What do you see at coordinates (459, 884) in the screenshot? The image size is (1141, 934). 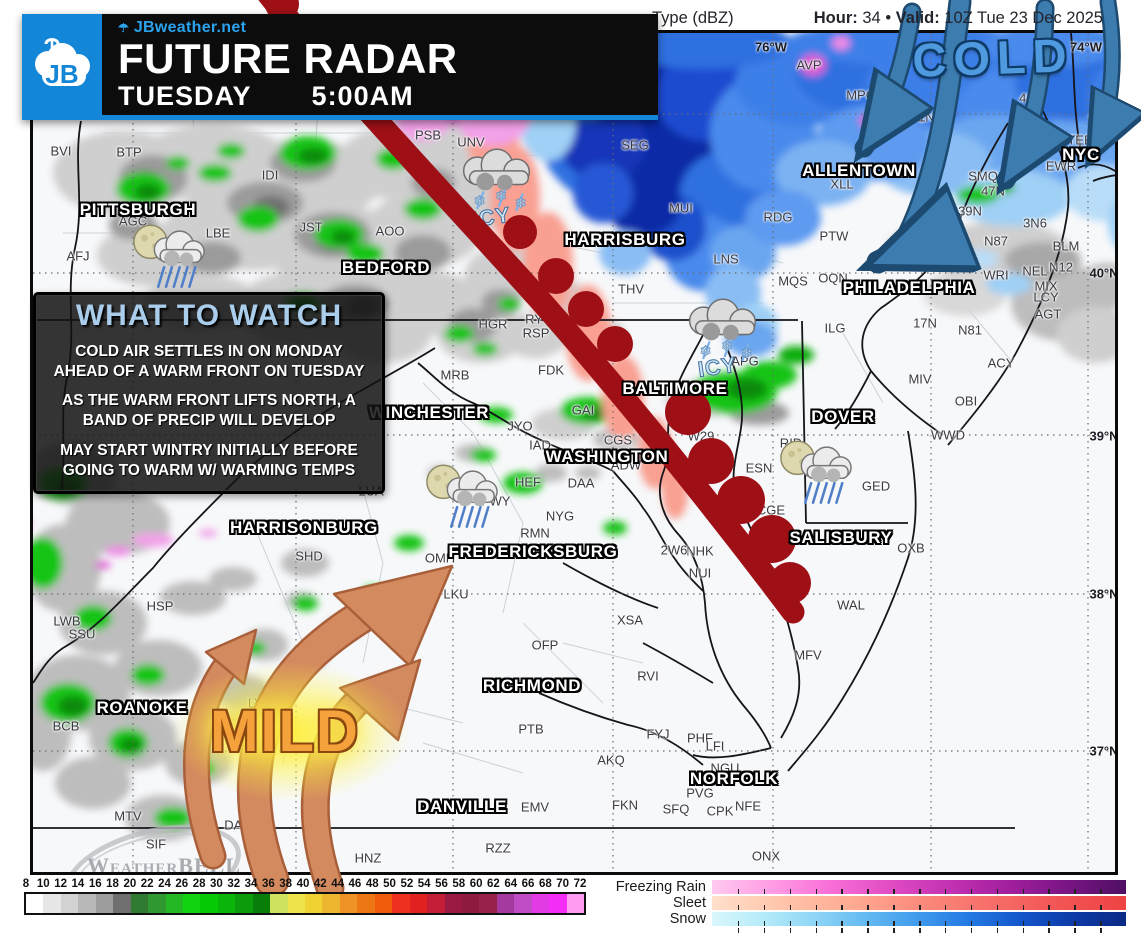 I see `dbz-tick-58: 58` at bounding box center [459, 884].